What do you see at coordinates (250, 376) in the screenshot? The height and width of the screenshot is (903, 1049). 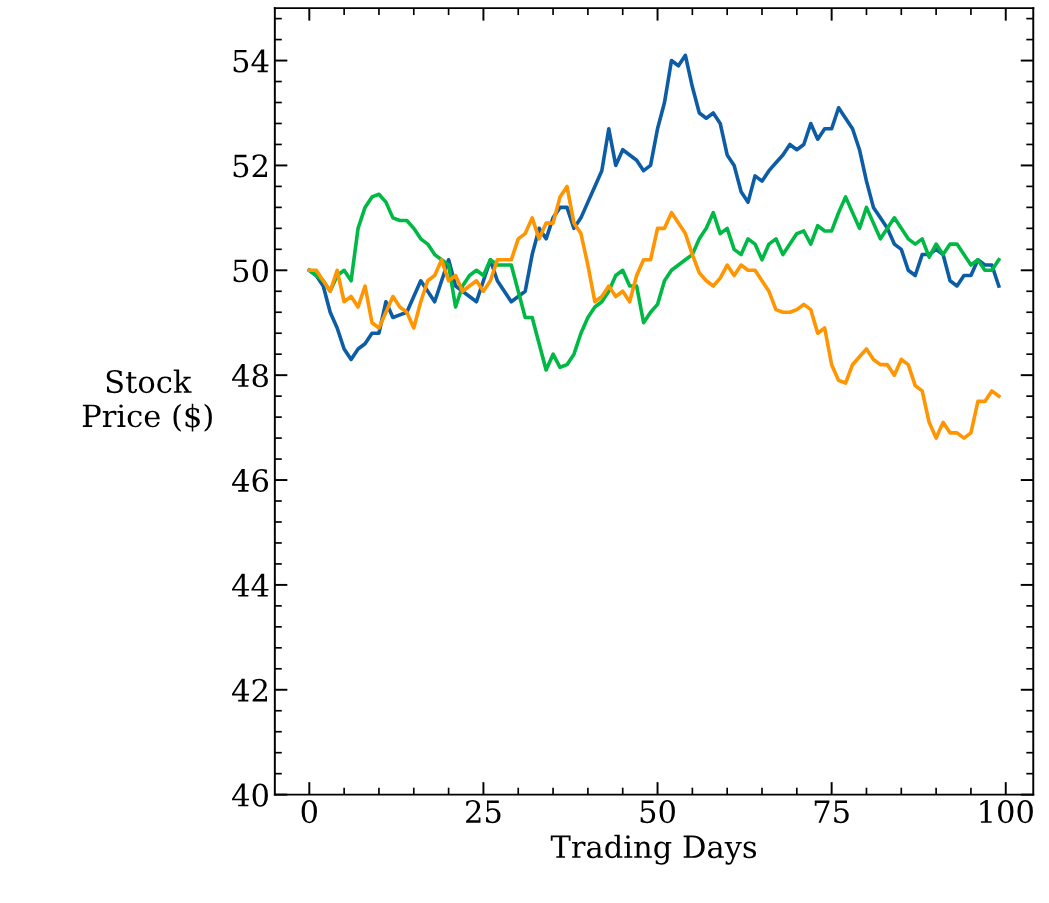 I see `y-tick-label: 48` at bounding box center [250, 376].